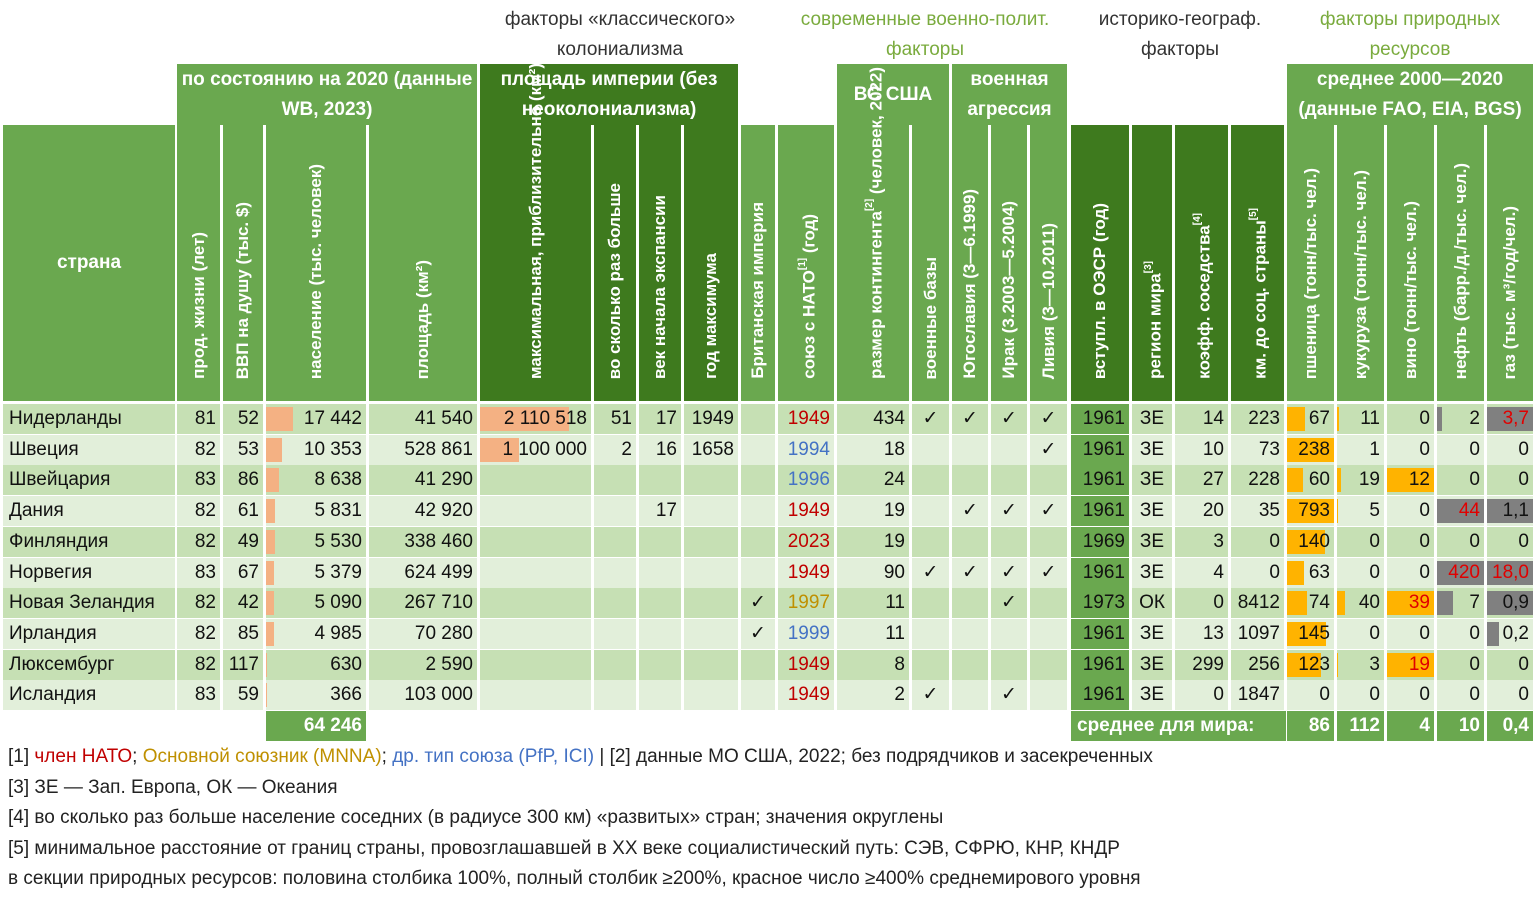 The height and width of the screenshot is (897, 1536). I want to click on cell-wheat: 63, so click(1310, 572).